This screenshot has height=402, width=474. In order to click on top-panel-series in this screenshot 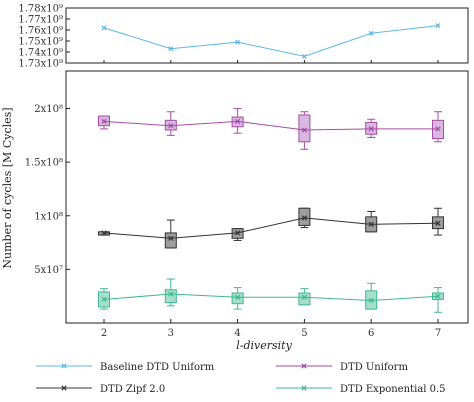, I will do `click(271, 41)`.